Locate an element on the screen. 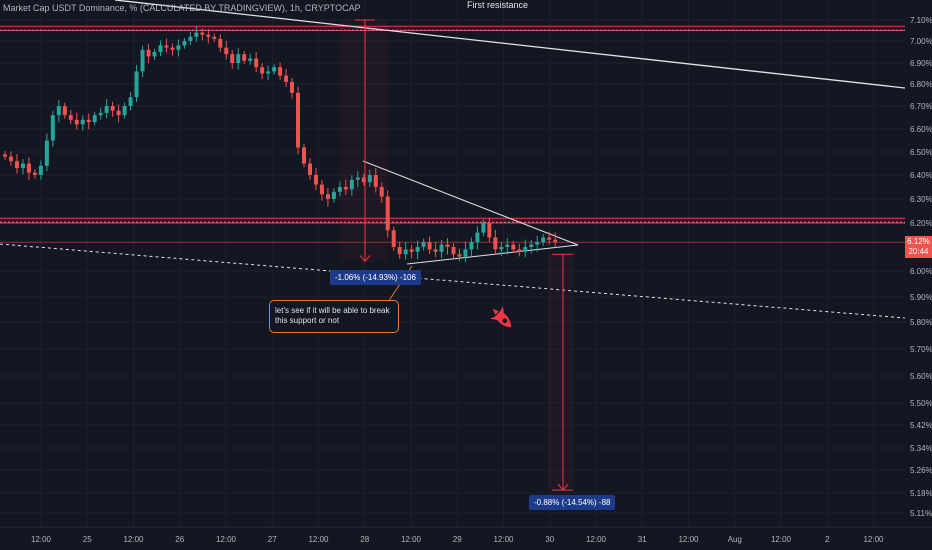 The height and width of the screenshot is (550, 932). y-tick-label: 5.34% is located at coordinates (921, 448).